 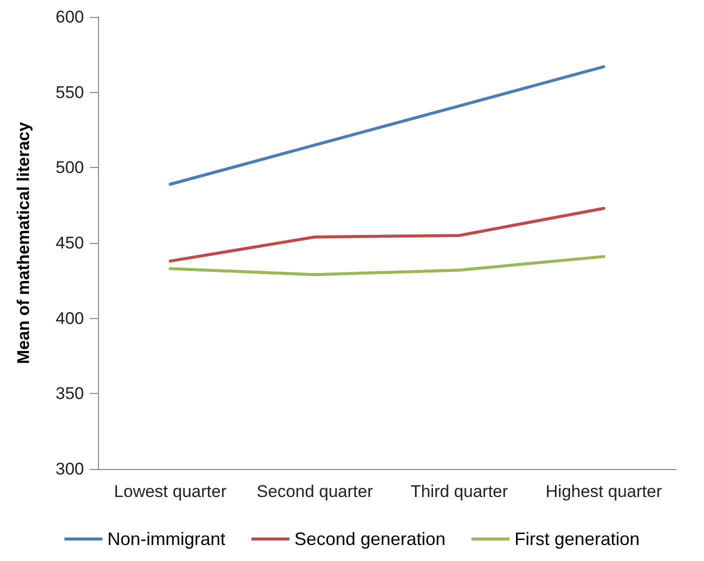 I want to click on y-tick-label: 300, so click(x=70, y=469).